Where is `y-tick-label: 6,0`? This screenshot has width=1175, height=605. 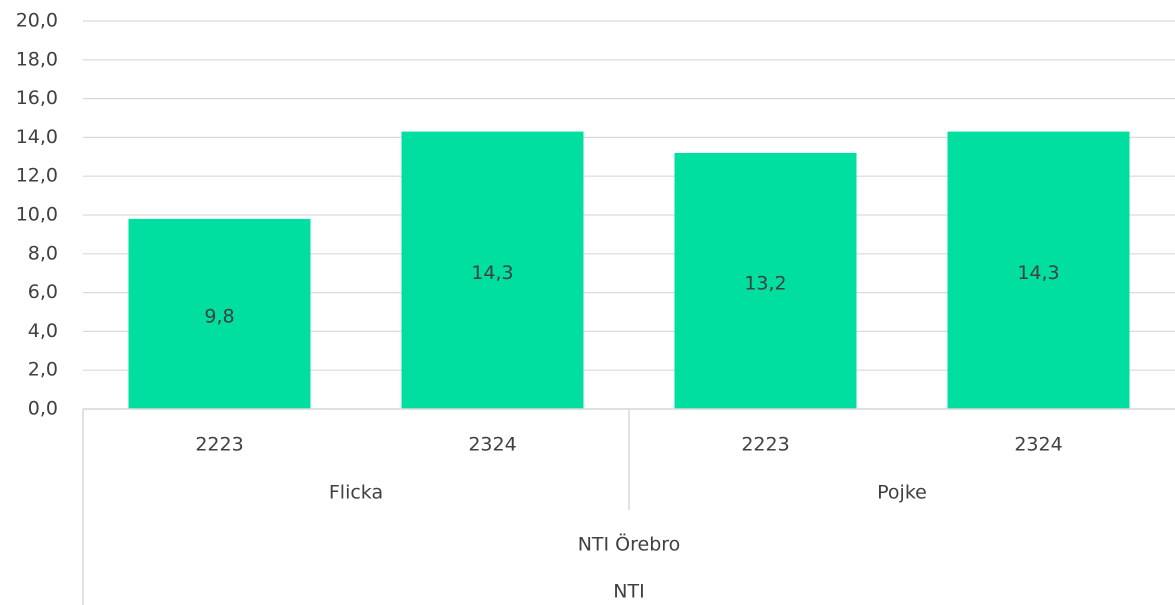 y-tick-label: 6,0 is located at coordinates (43, 292).